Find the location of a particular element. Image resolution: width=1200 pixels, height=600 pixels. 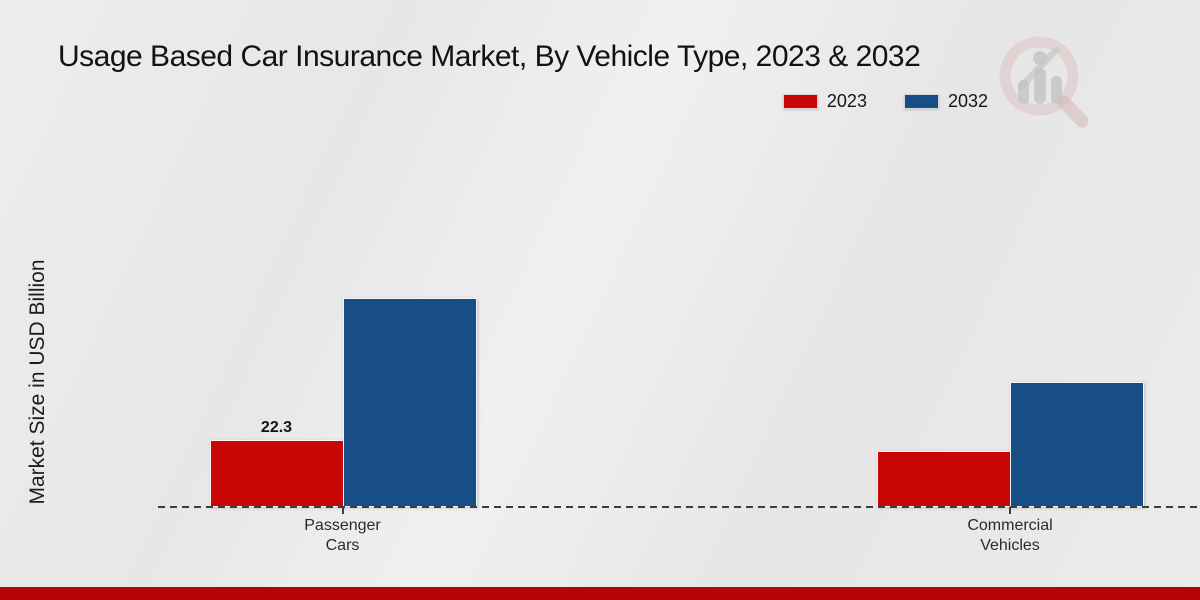

legend: 2023 2032 is located at coordinates (885, 101).